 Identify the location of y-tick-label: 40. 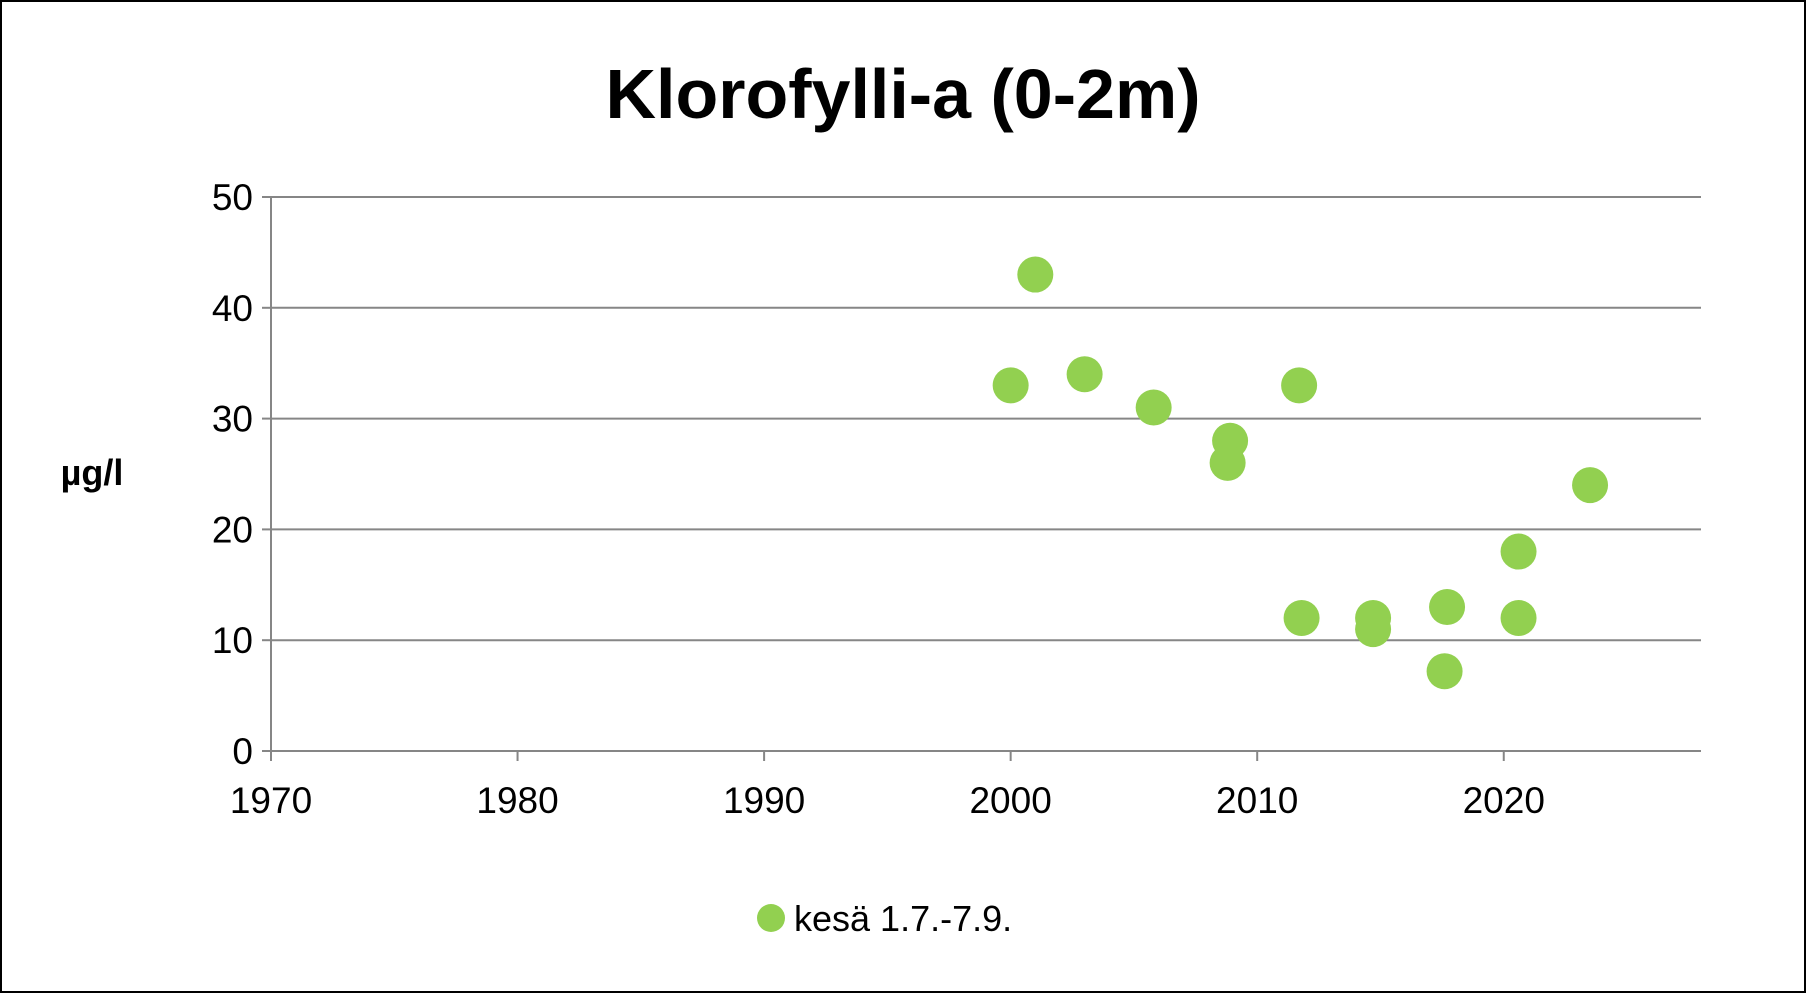
(232, 308).